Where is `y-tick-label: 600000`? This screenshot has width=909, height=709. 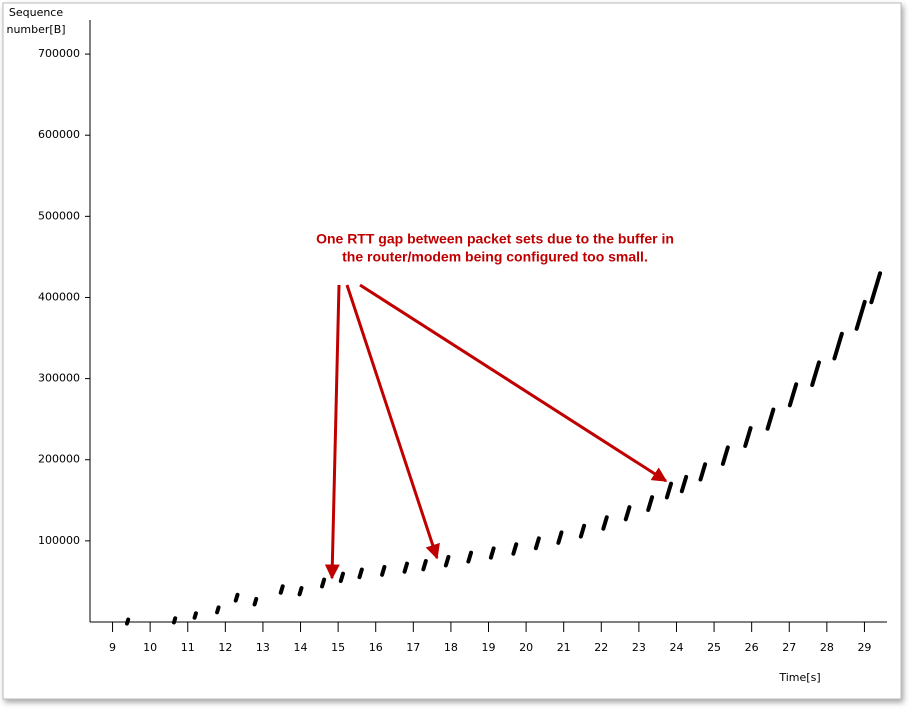
y-tick-label: 600000 is located at coordinates (59, 134).